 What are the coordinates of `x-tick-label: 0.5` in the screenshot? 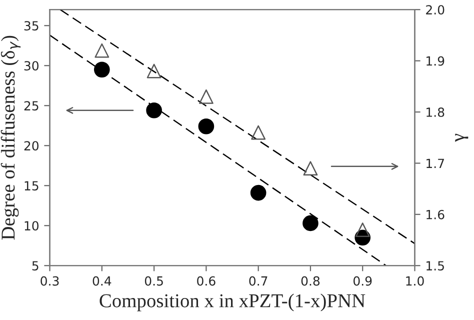 It's located at (153, 281).